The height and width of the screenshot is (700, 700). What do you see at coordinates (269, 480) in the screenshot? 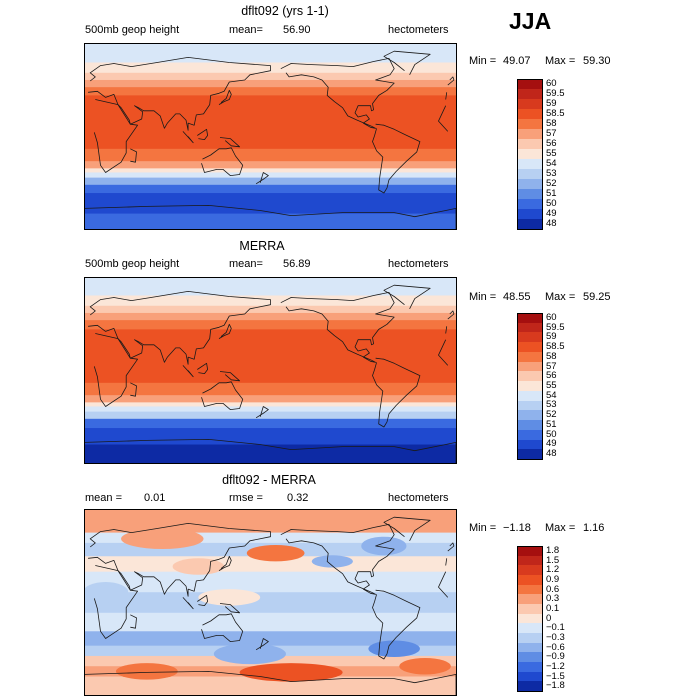
I see `panel-title: dflt092 - MERRA` at bounding box center [269, 480].